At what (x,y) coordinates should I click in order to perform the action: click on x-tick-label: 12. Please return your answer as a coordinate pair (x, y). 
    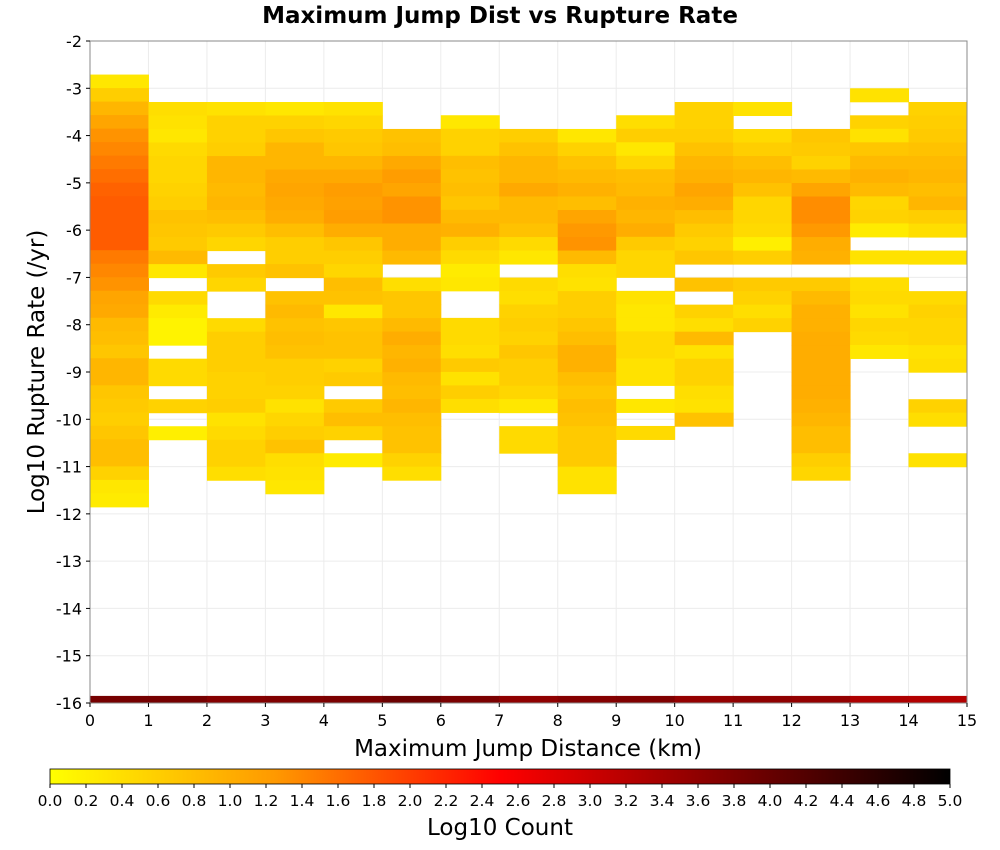
    Looking at the image, I should click on (791, 720).